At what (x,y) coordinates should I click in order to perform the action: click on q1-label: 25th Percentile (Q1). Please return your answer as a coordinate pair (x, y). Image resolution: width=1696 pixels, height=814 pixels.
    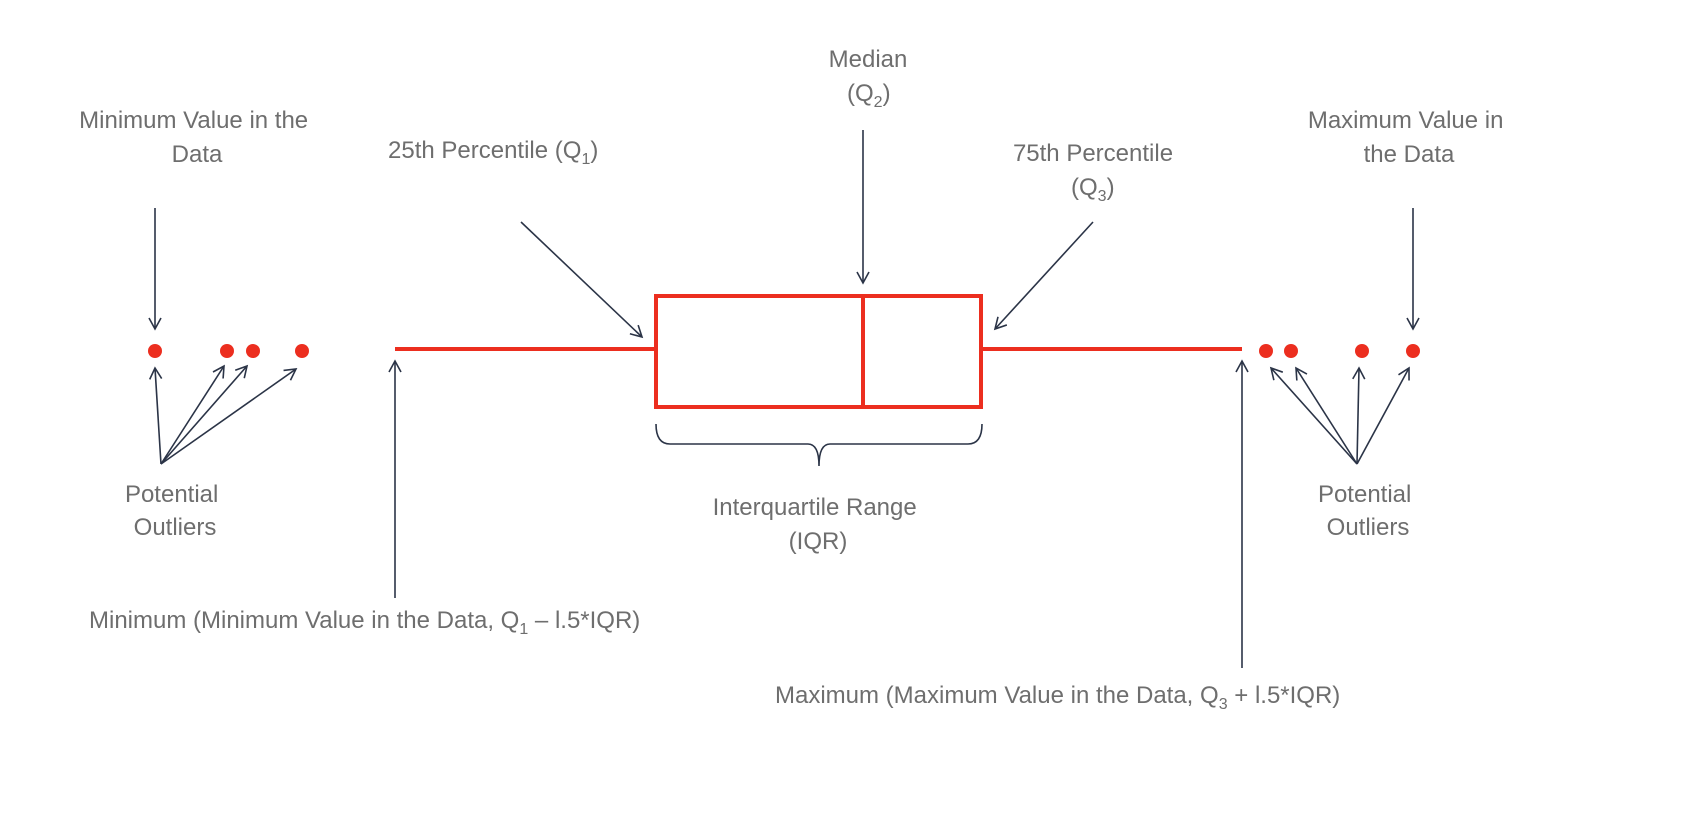
    Looking at the image, I should click on (493, 152).